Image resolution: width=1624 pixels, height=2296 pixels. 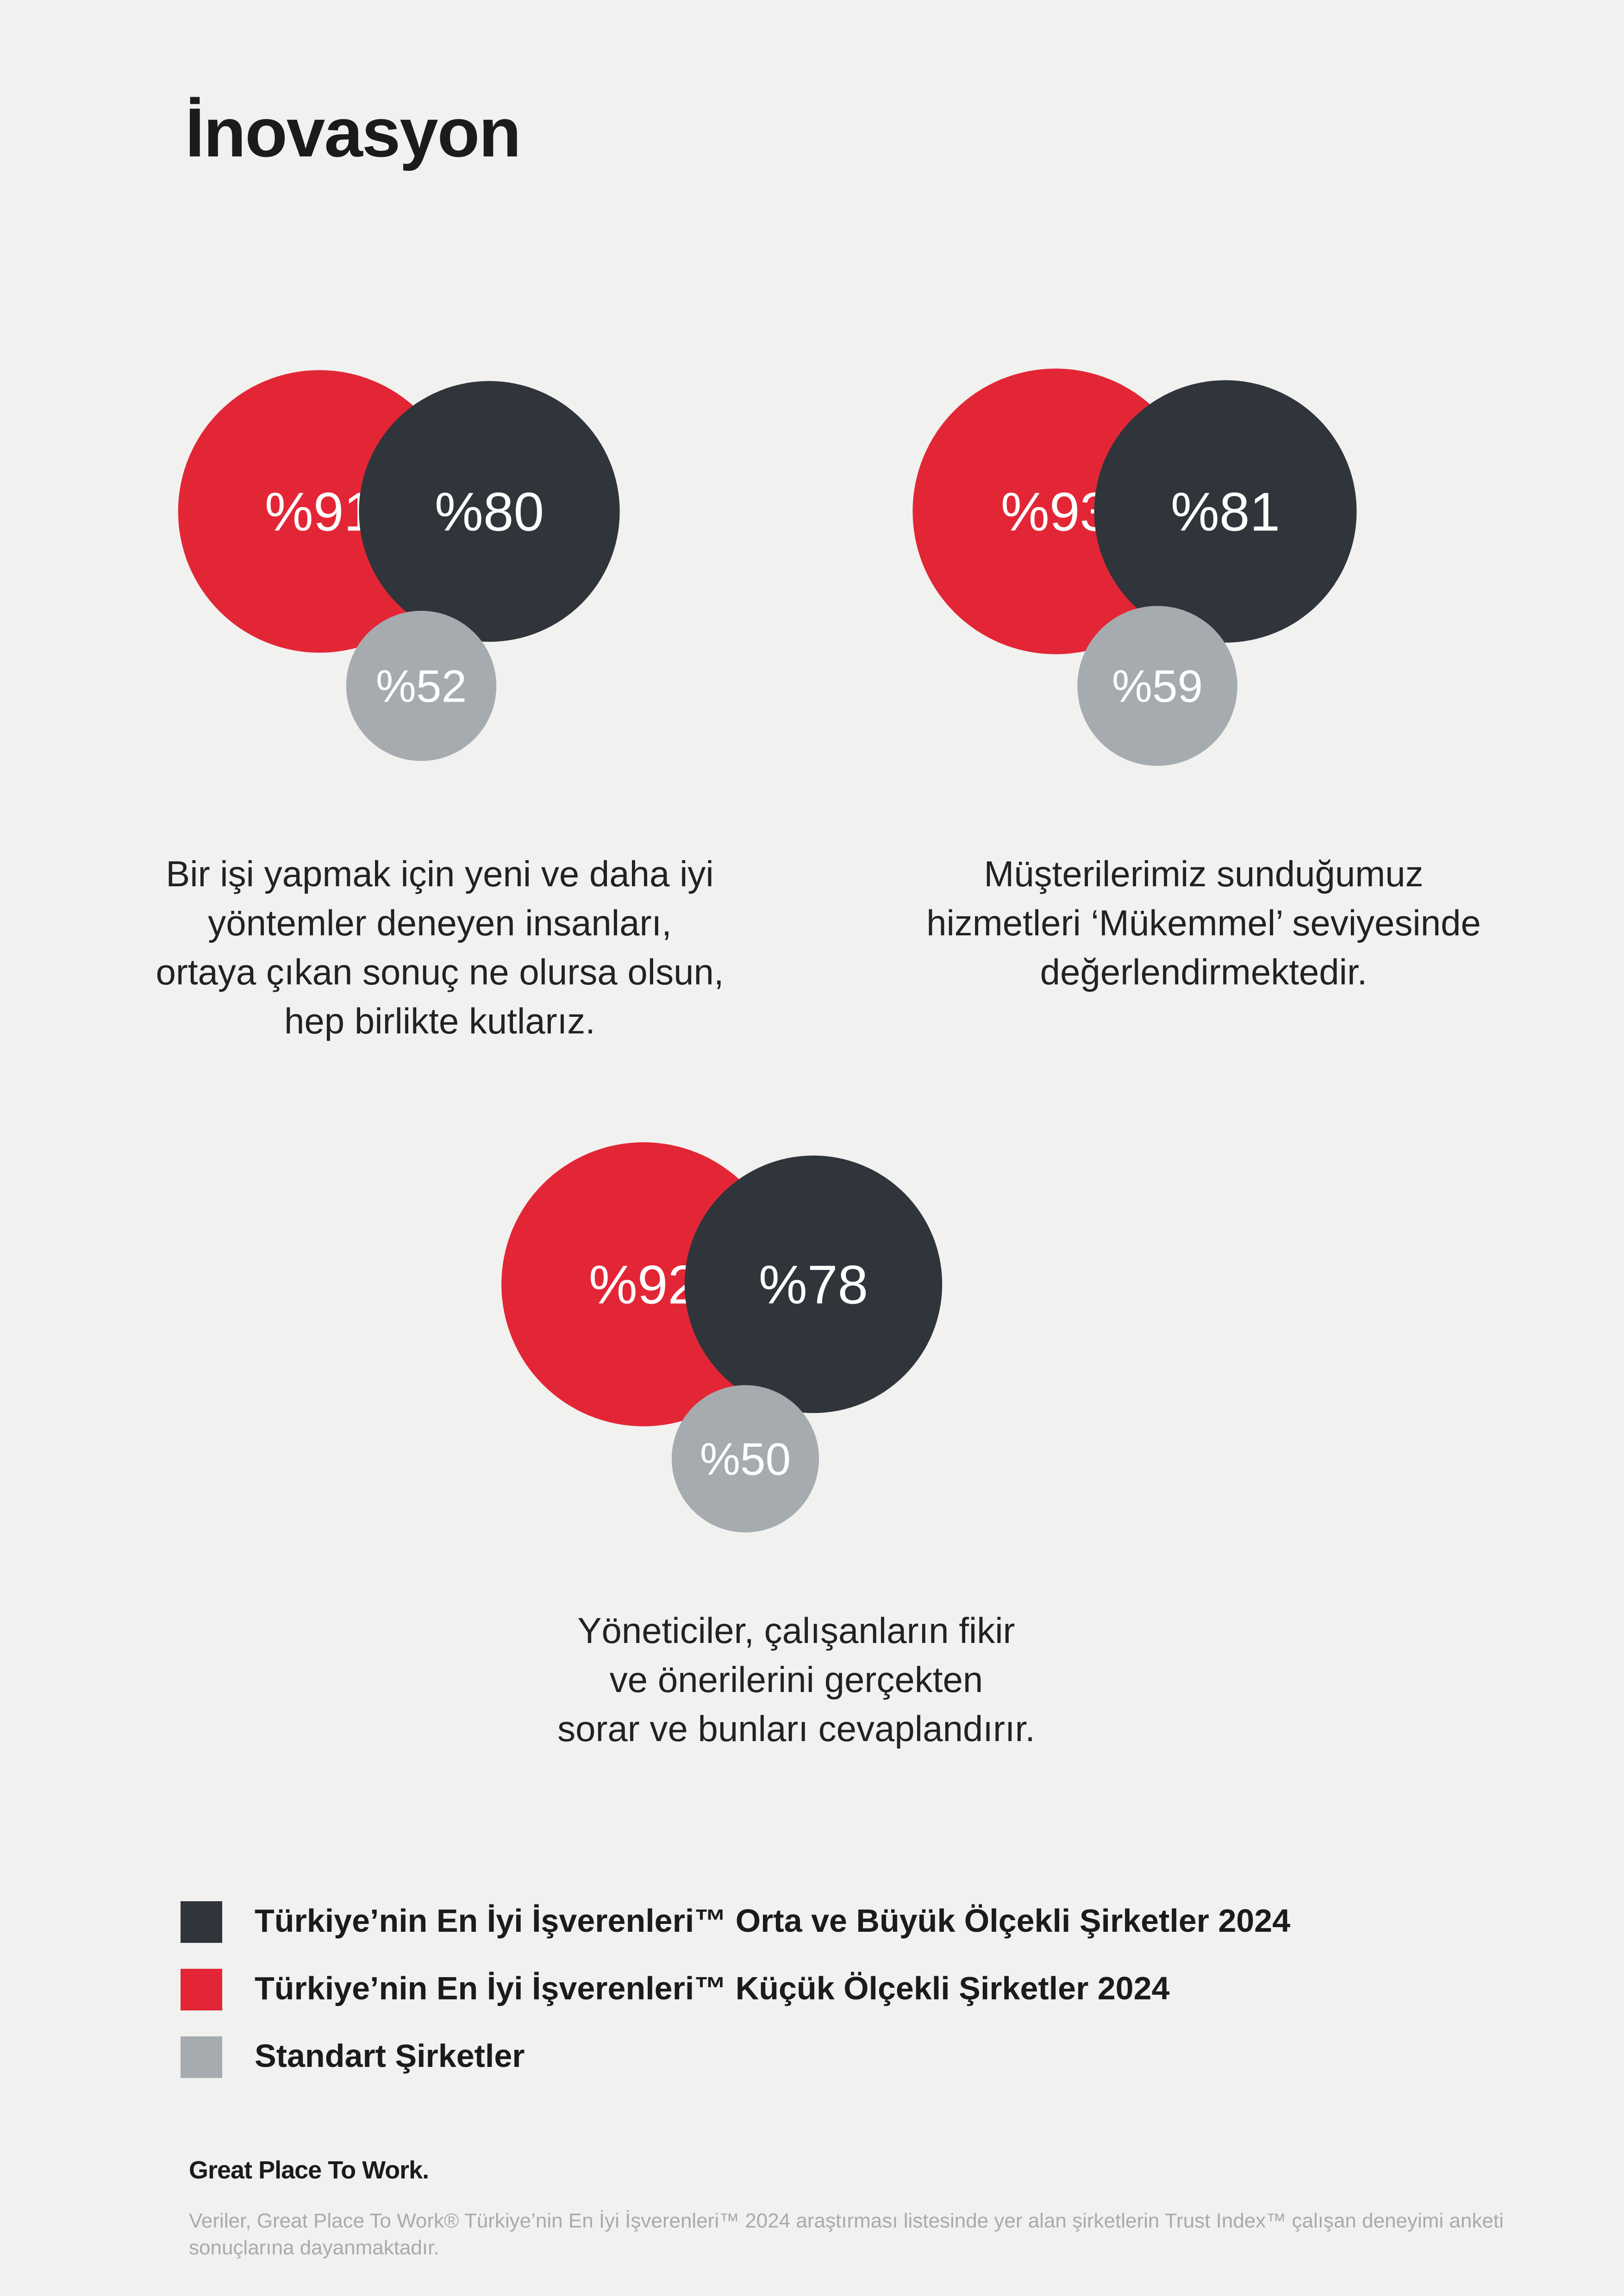 I want to click on bubble-svg-1: %91 %80 %52, so click(x=399, y=565).